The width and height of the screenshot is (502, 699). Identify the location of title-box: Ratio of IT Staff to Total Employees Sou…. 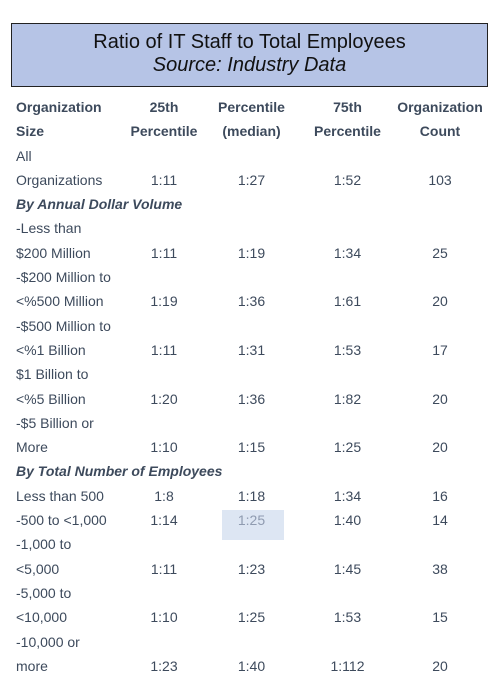
(249, 55).